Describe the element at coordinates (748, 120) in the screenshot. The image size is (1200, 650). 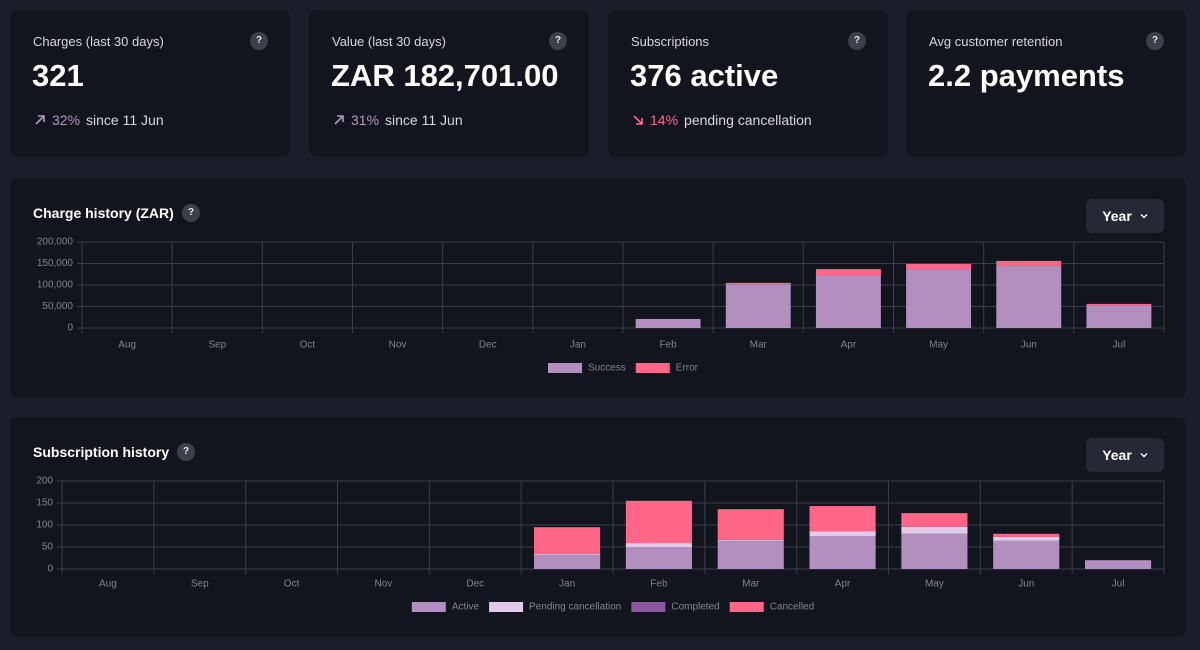
I see `change-text: pending cancellation` at that location.